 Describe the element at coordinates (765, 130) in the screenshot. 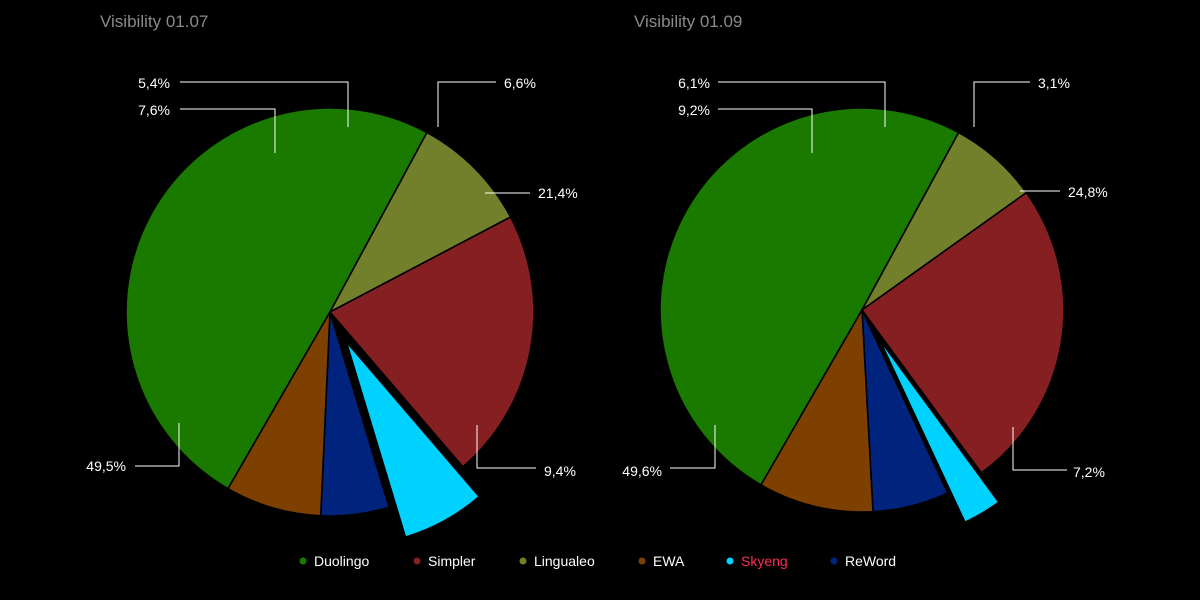

I see `leader-line-ewa-right` at that location.